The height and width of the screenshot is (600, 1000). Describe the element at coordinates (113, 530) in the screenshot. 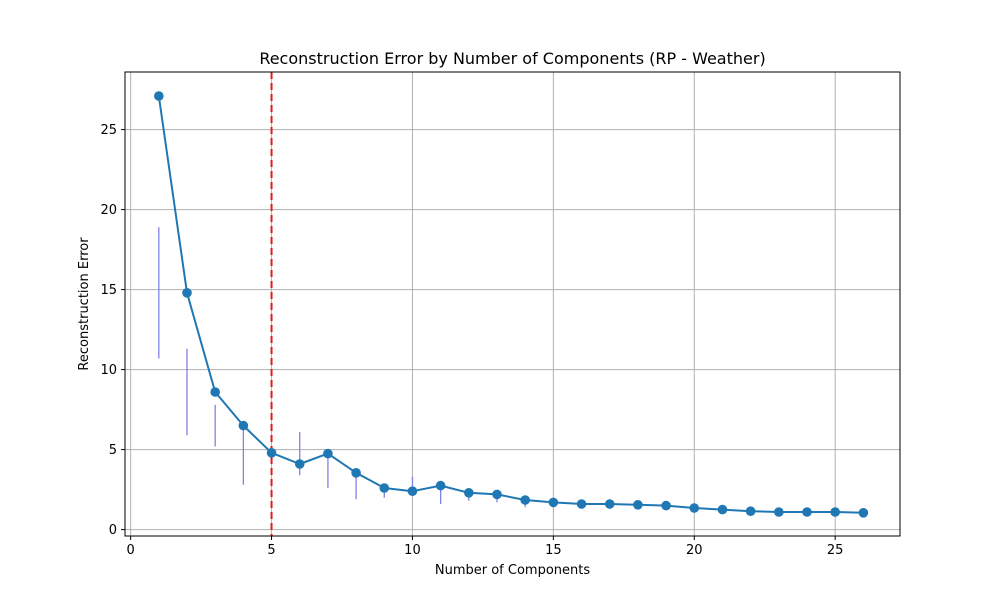

I see `y-tick-label: 0` at that location.